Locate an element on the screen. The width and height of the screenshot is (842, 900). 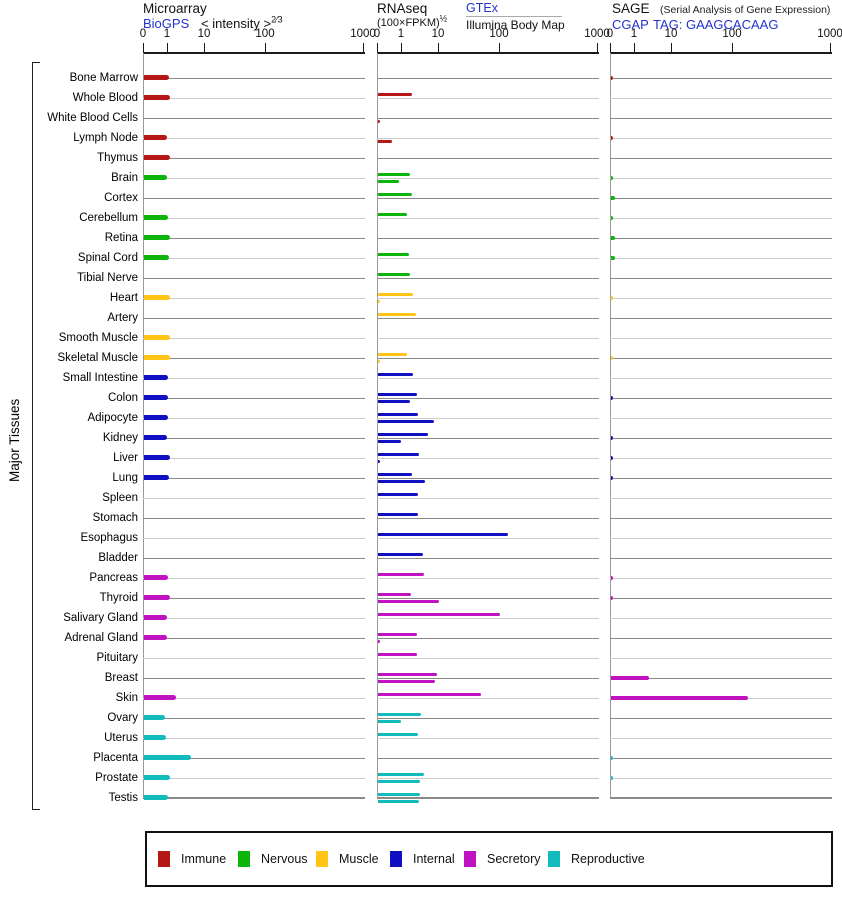
tissue-label: Placenta is located at coordinates (115, 758).